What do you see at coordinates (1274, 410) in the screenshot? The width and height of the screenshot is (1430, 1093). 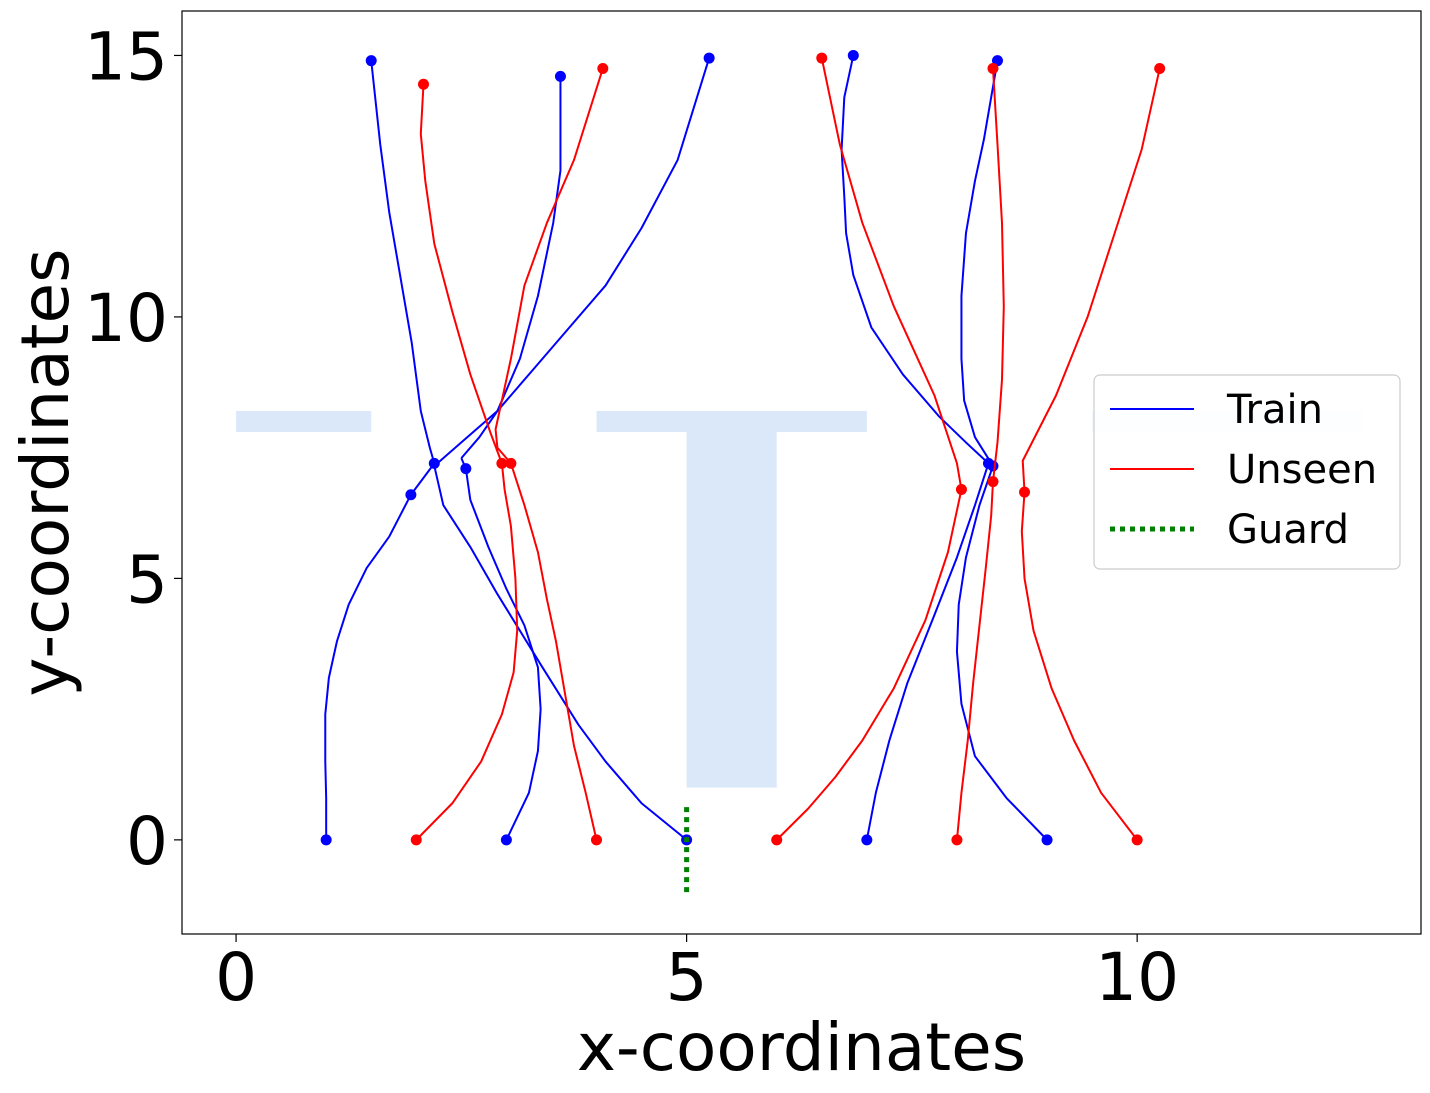 I see `legend-label-train: Train` at bounding box center [1274, 410].